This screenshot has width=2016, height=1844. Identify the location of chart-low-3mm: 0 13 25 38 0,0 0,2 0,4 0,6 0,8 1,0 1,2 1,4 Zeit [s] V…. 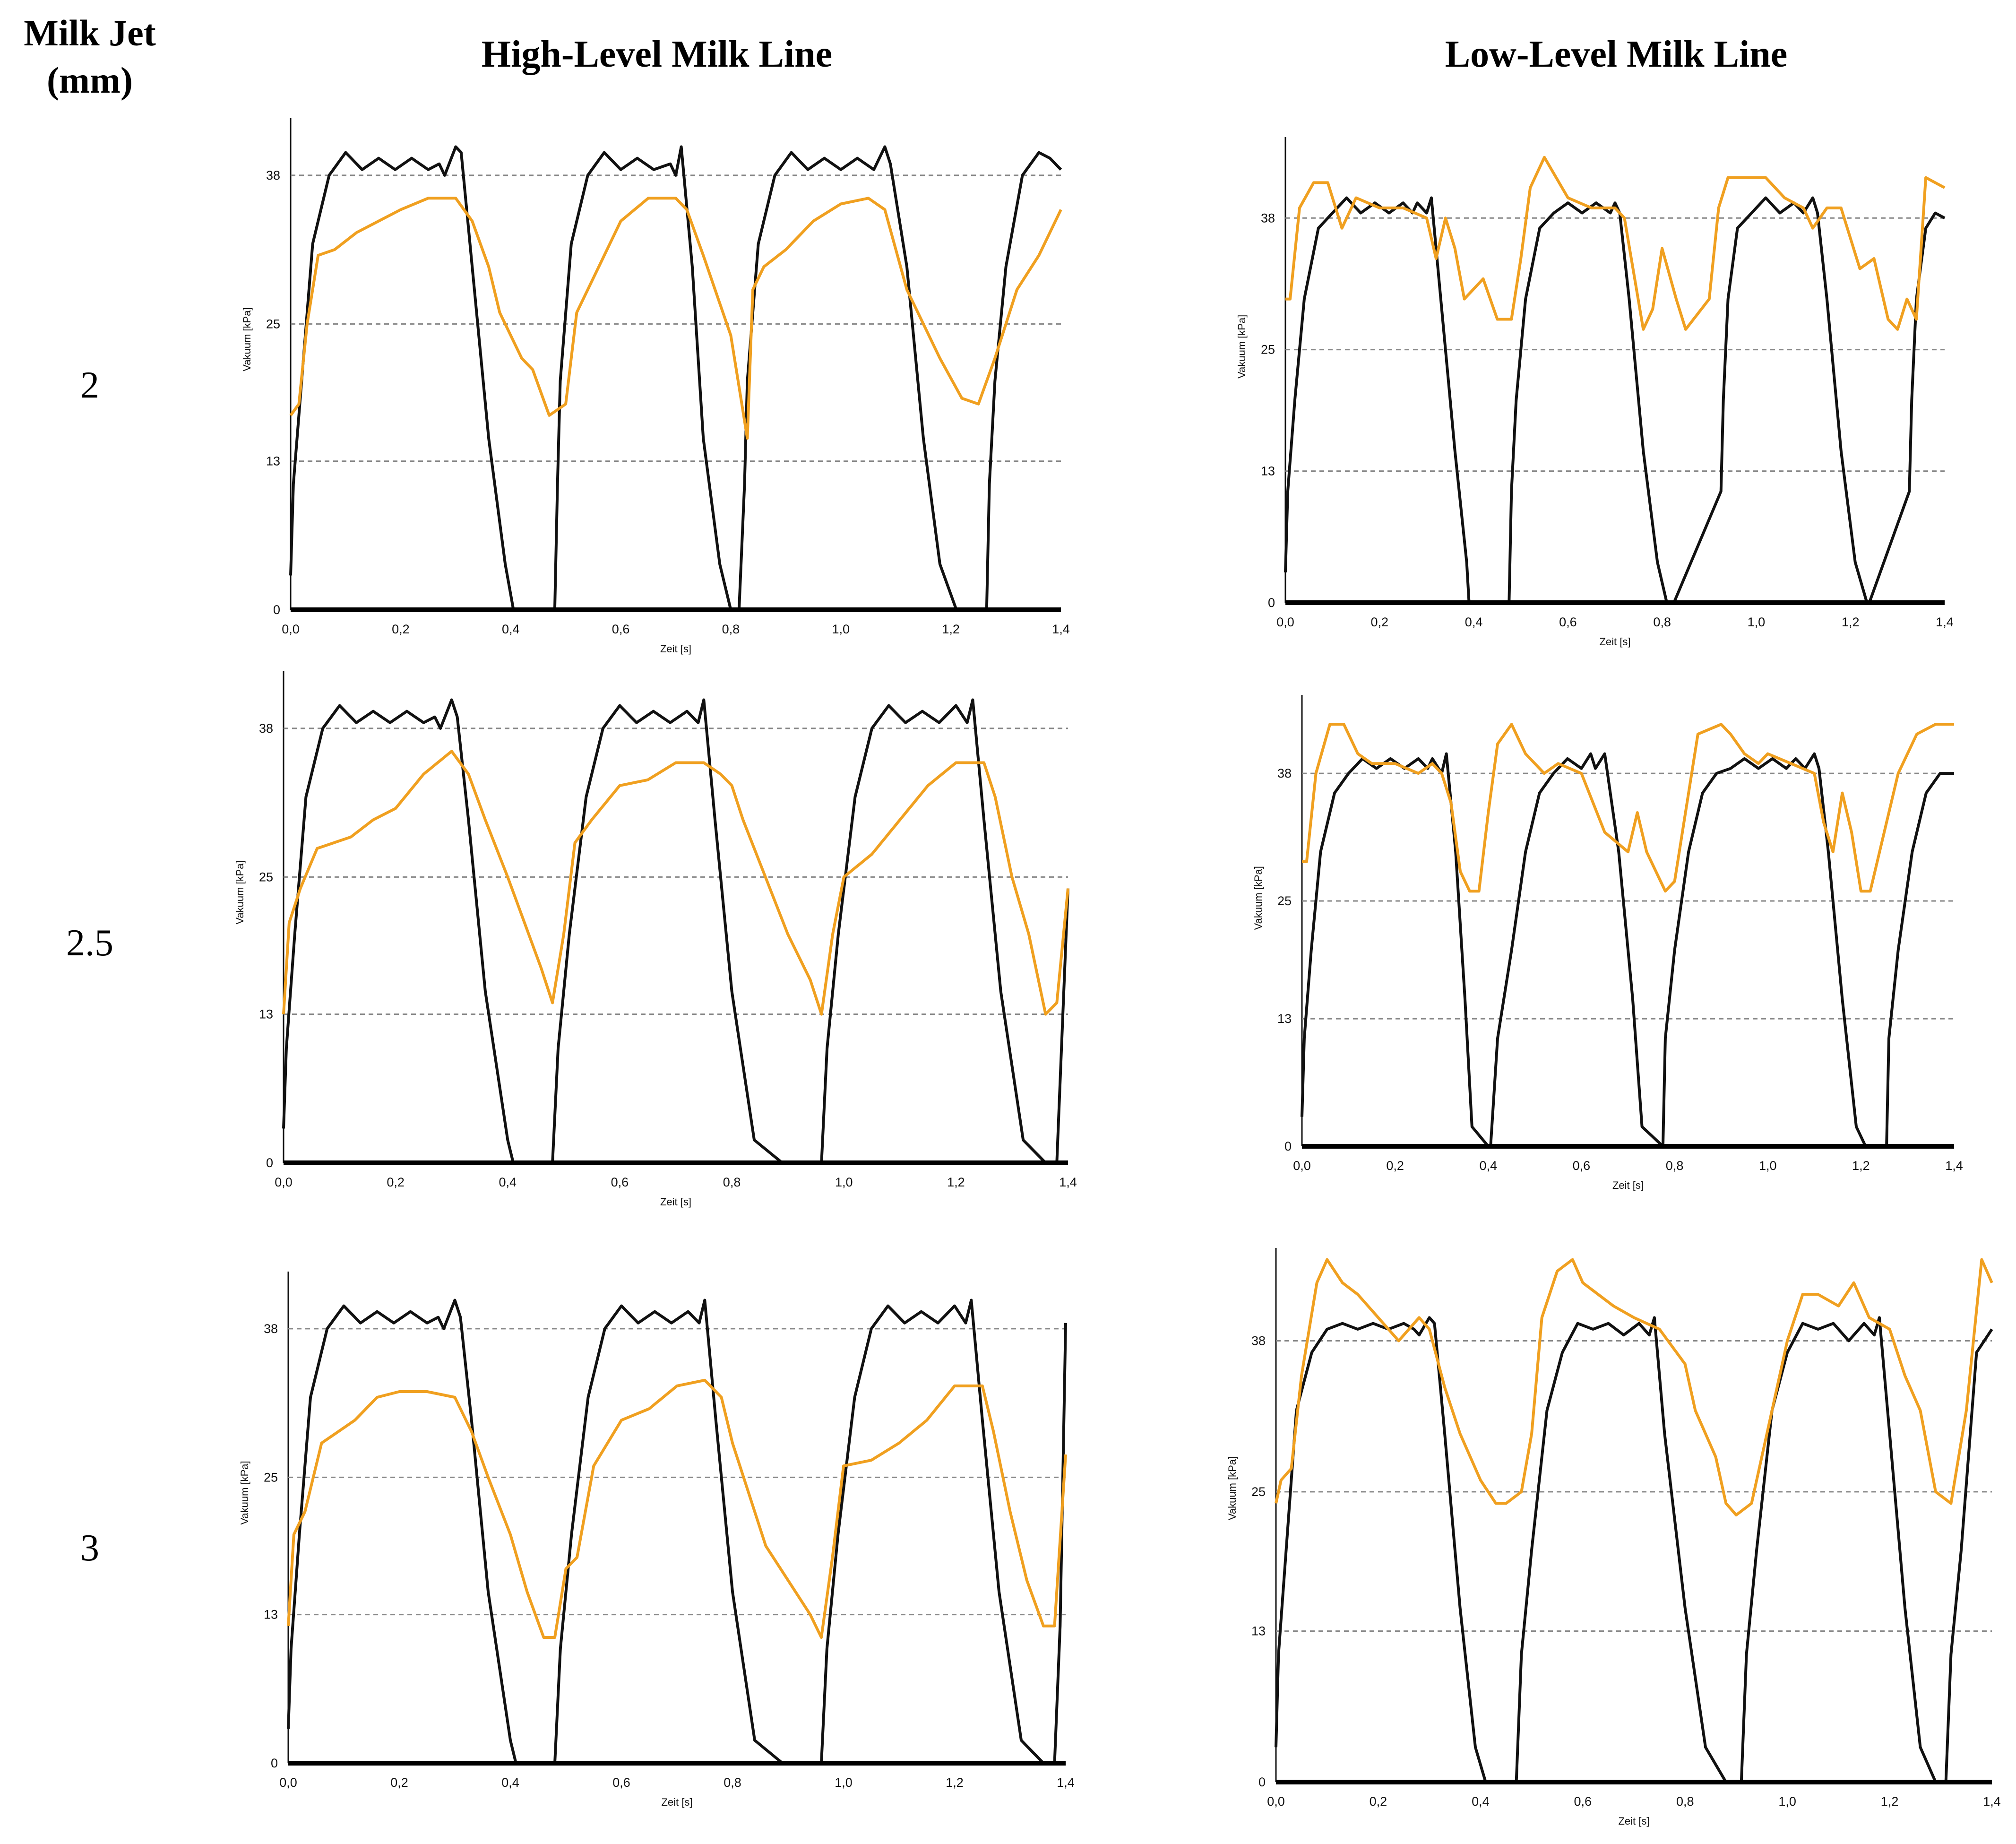
(1606, 1536).